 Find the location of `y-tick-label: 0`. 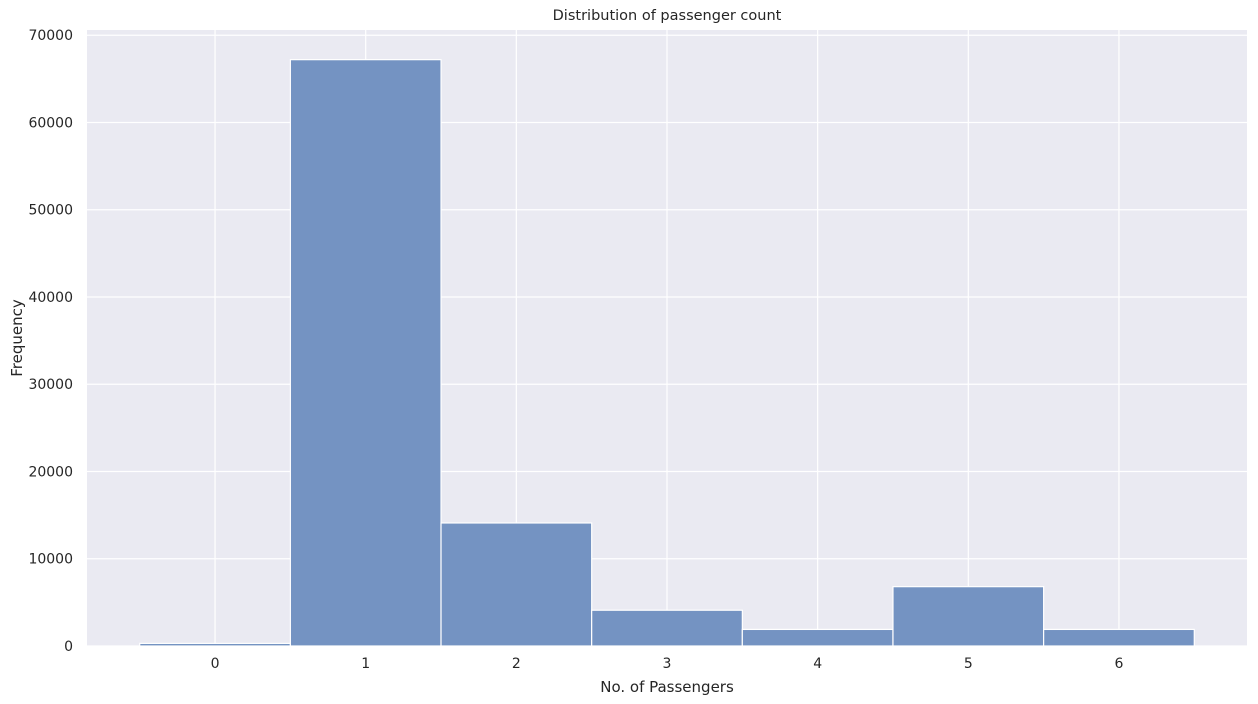

y-tick-label: 0 is located at coordinates (68, 647).